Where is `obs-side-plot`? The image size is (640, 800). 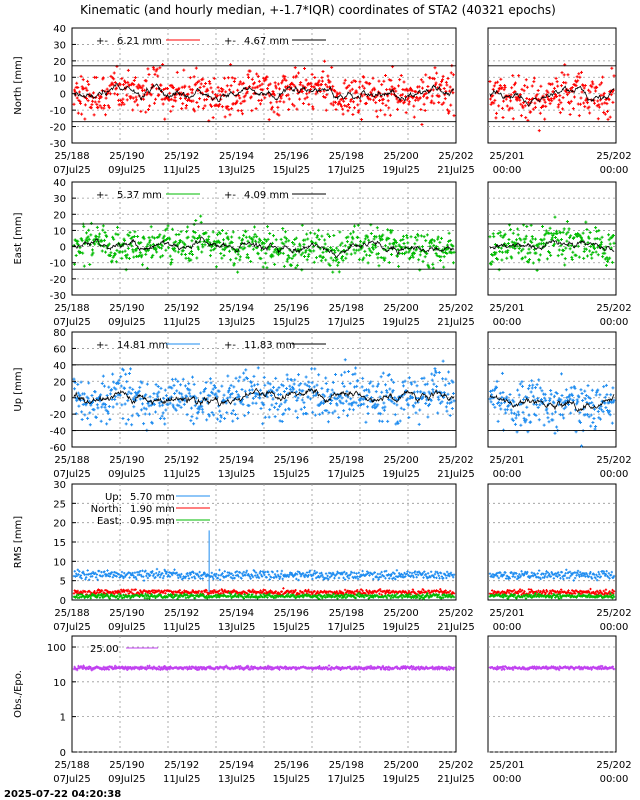
obs-side-plot is located at coordinates (552, 694).